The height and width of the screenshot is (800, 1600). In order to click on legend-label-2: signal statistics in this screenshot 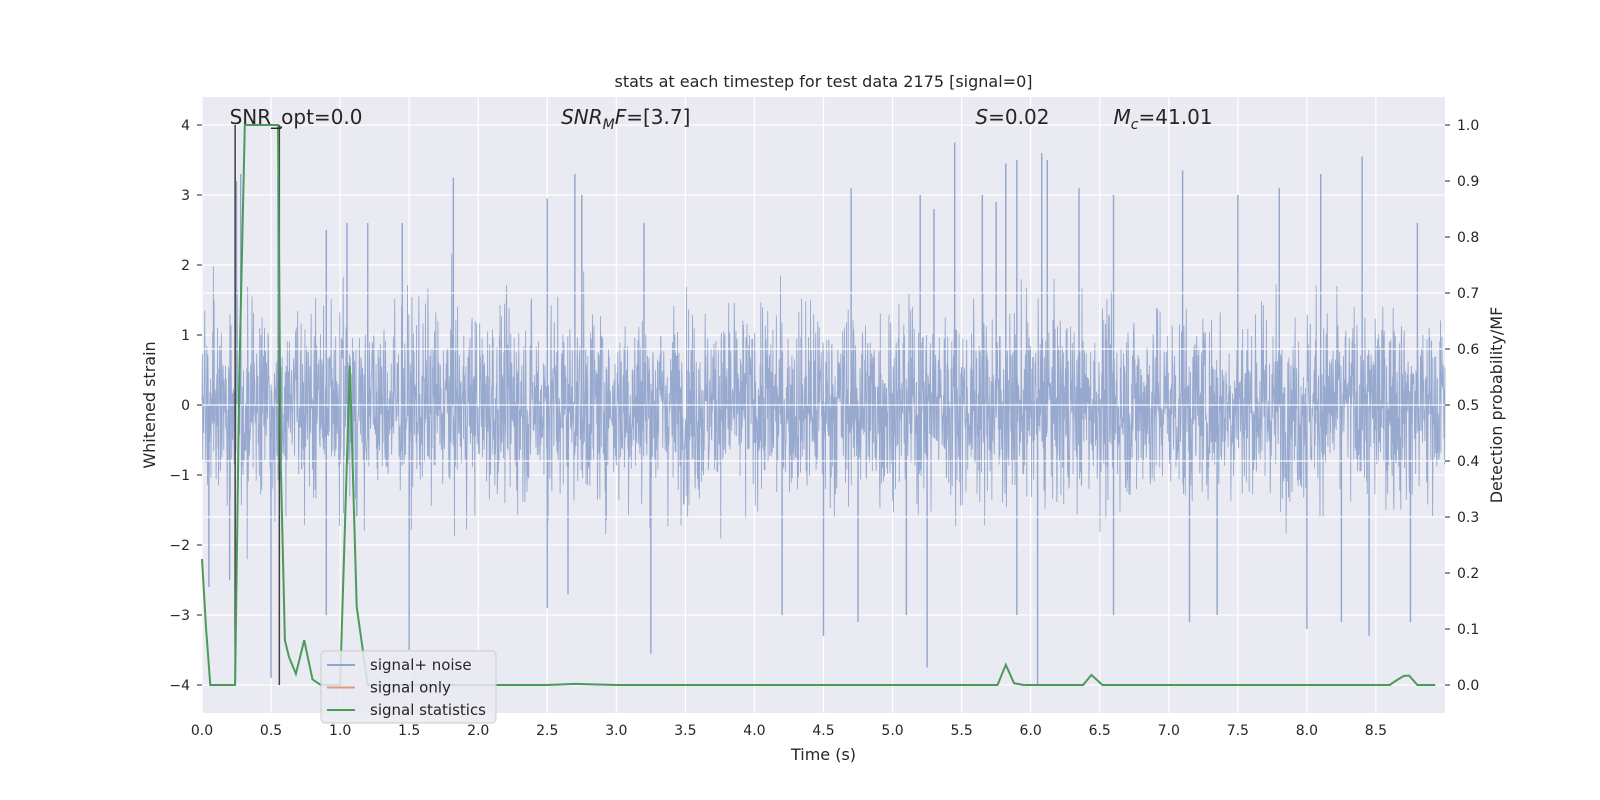, I will do `click(428, 710)`.